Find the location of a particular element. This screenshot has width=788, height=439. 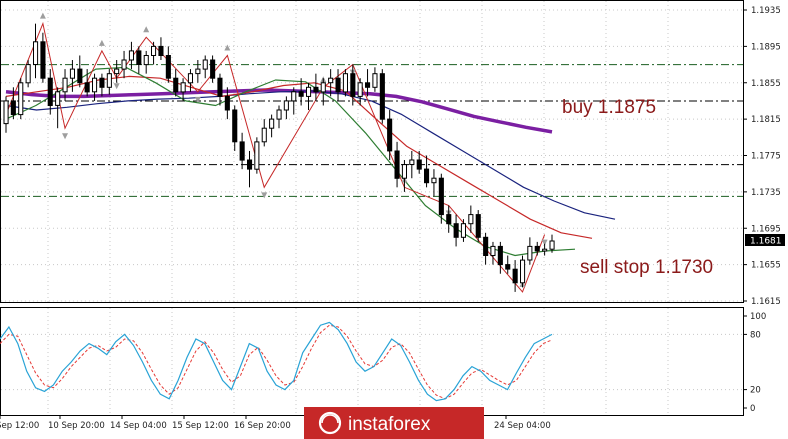

price-tick-label: 1.1615 is located at coordinates (766, 302).